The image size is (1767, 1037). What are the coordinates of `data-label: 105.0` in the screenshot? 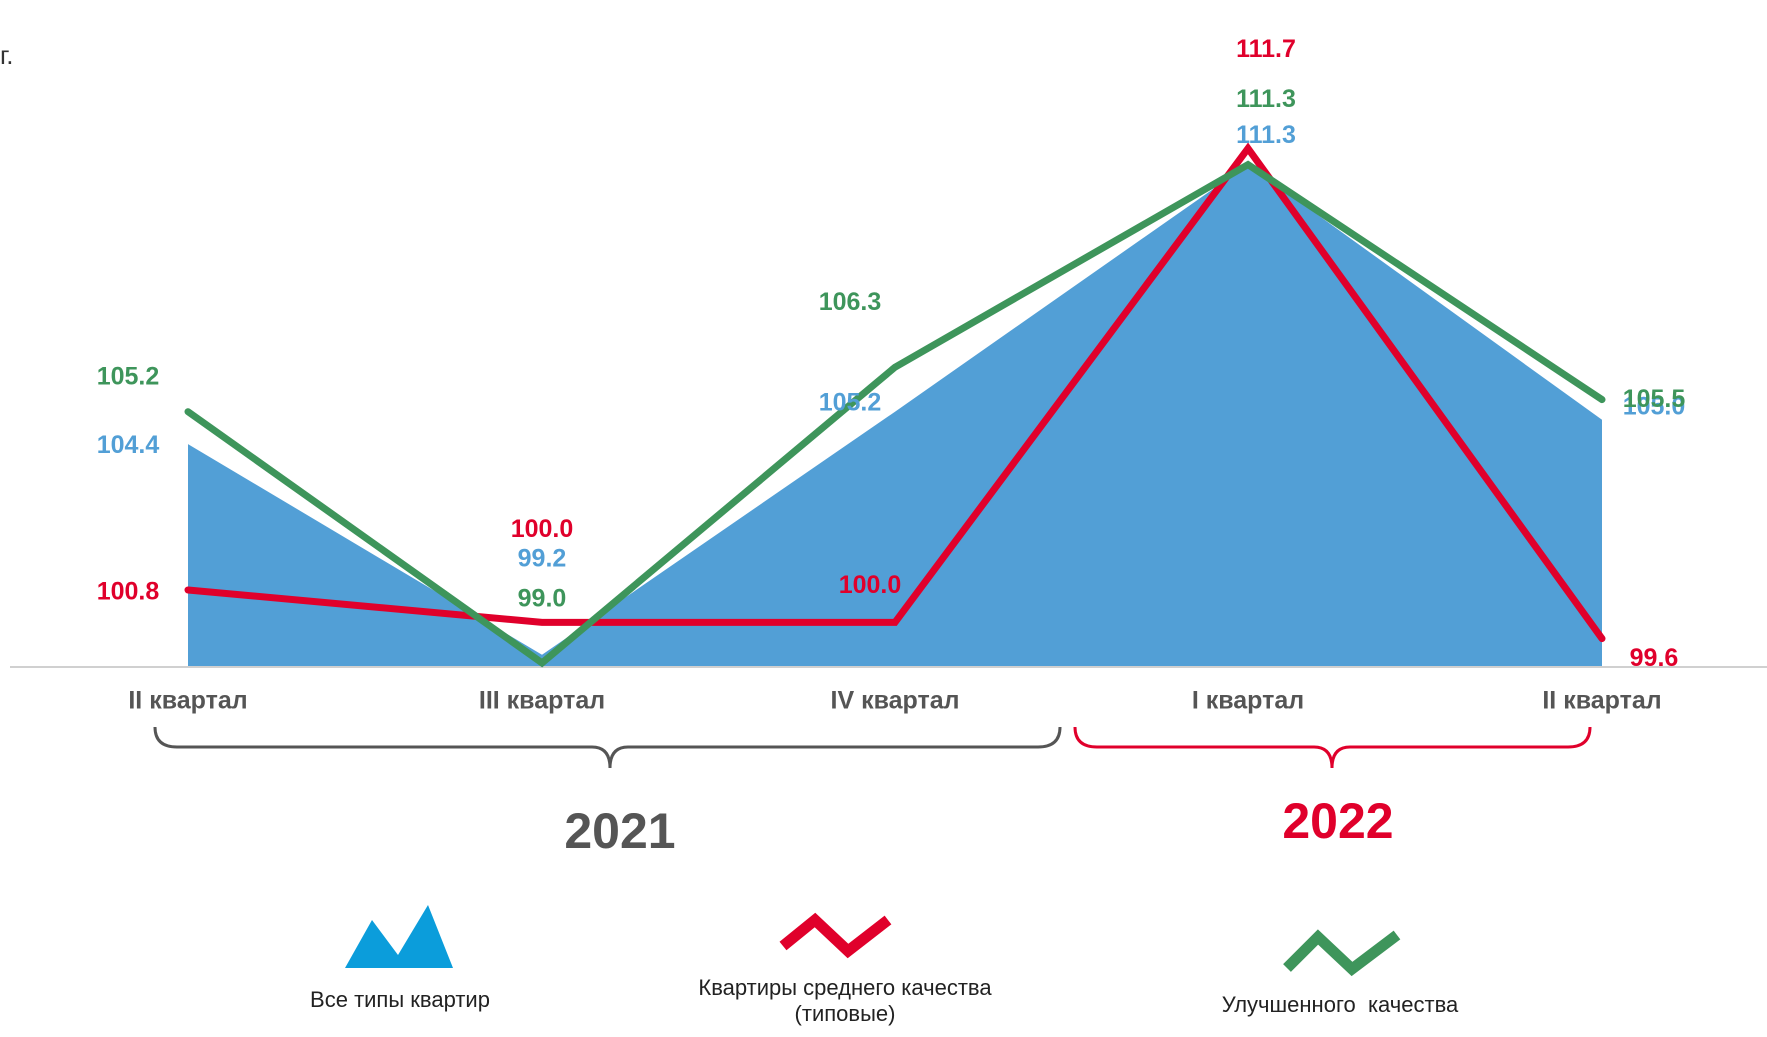 It's located at (1654, 406).